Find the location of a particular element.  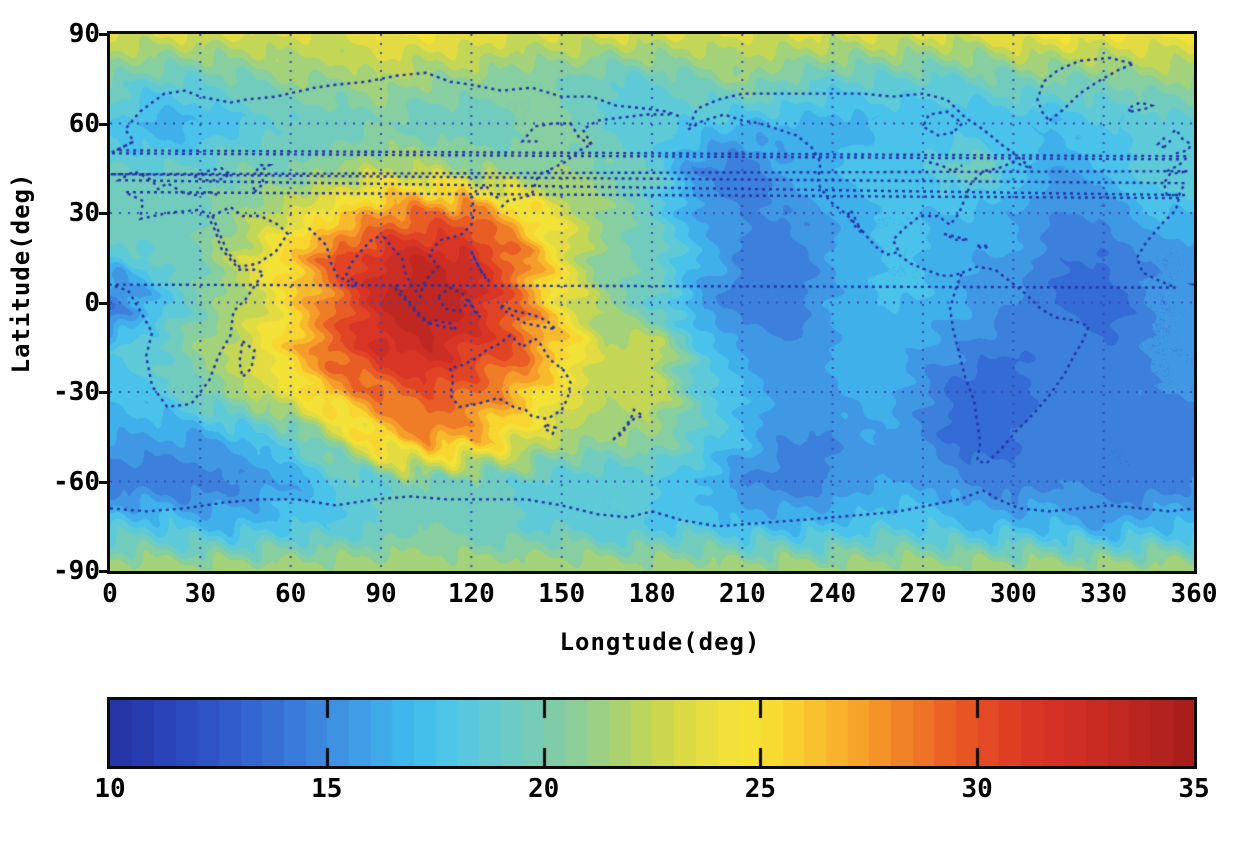

colorbar-frame is located at coordinates (652, 733).